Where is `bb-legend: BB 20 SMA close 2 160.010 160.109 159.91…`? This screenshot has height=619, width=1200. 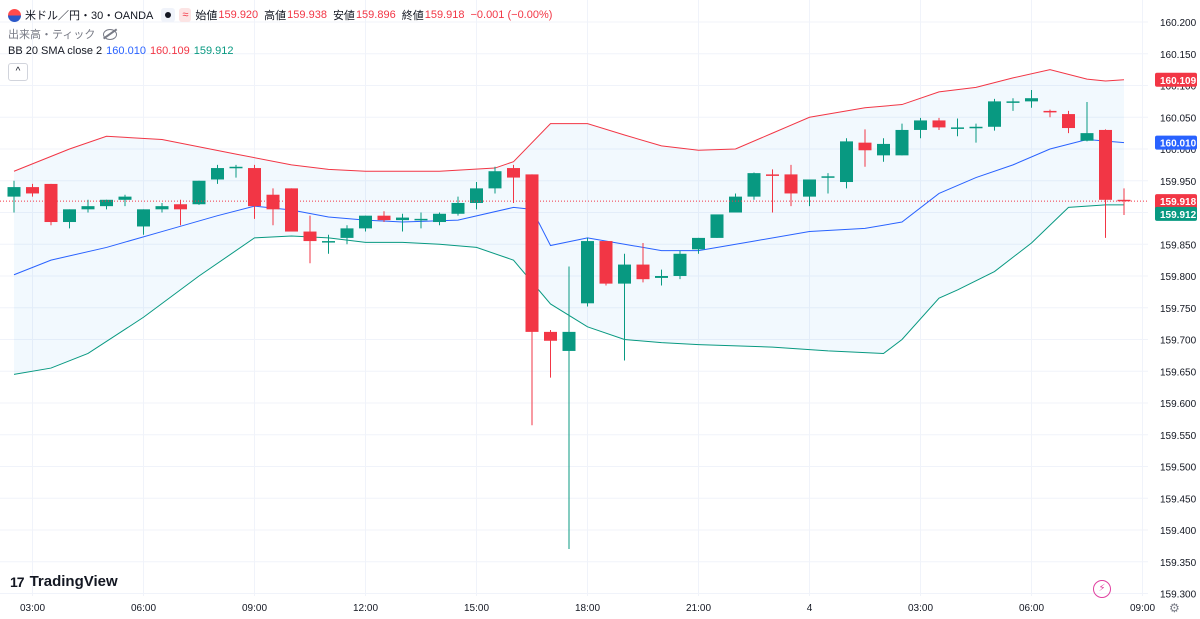
bb-legend: BB 20 SMA close 2 160.010 160.109 159.91… is located at coordinates (122, 51).